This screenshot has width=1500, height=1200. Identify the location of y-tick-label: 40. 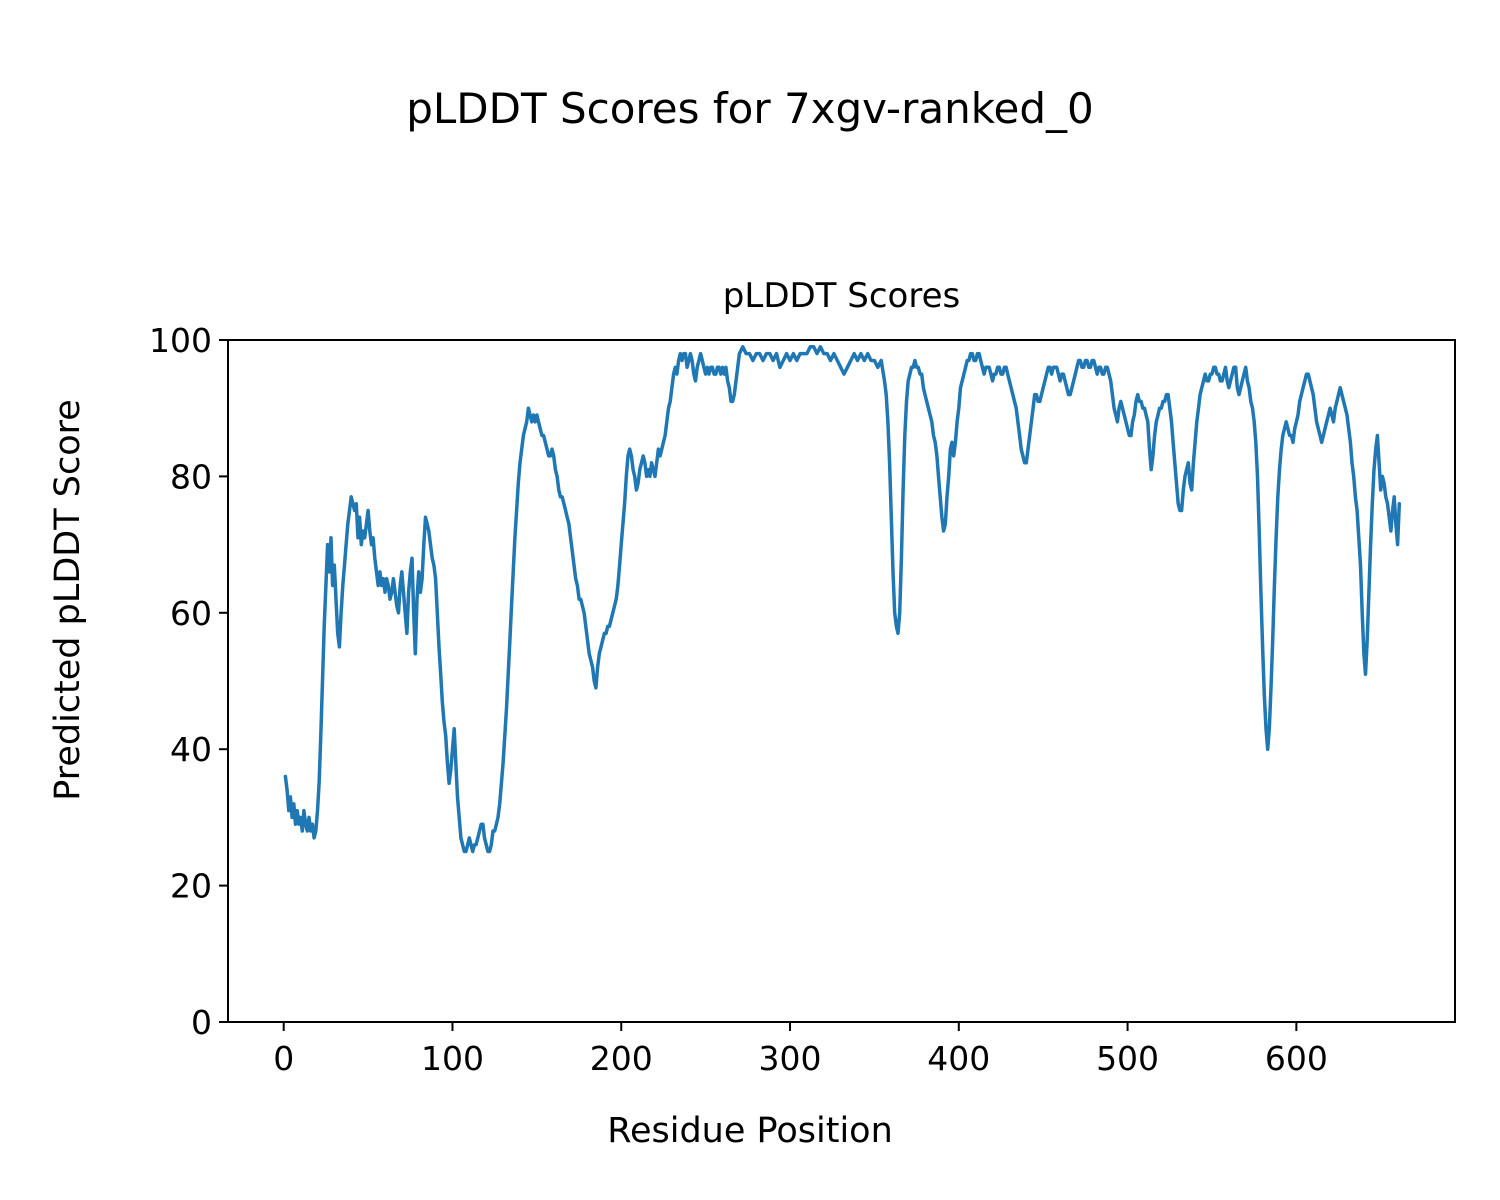
(191, 749).